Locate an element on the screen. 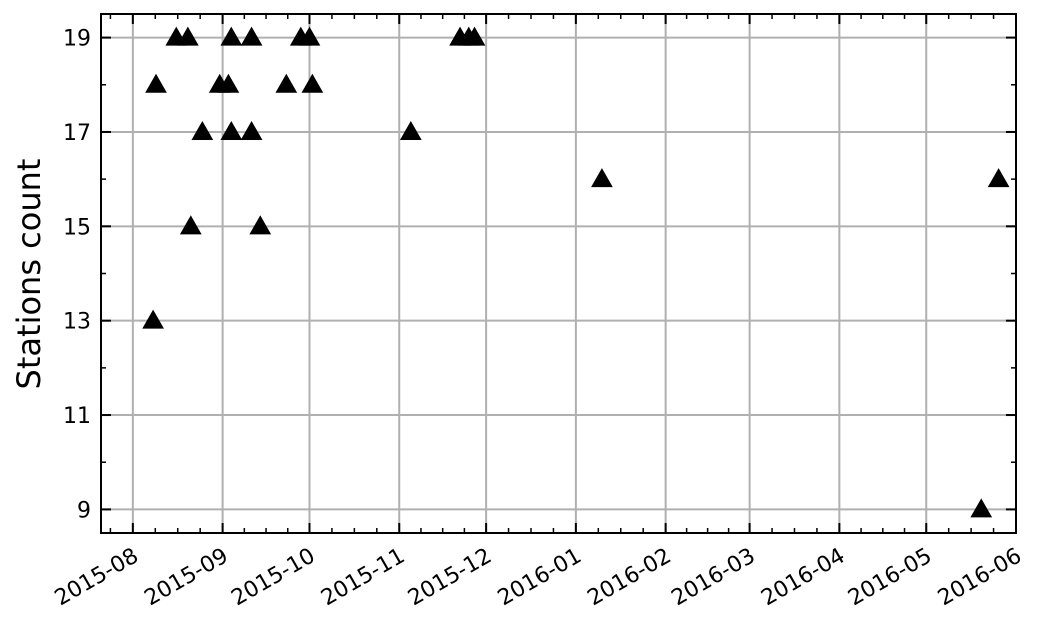  y-tick-label: 9 is located at coordinates (84, 510).